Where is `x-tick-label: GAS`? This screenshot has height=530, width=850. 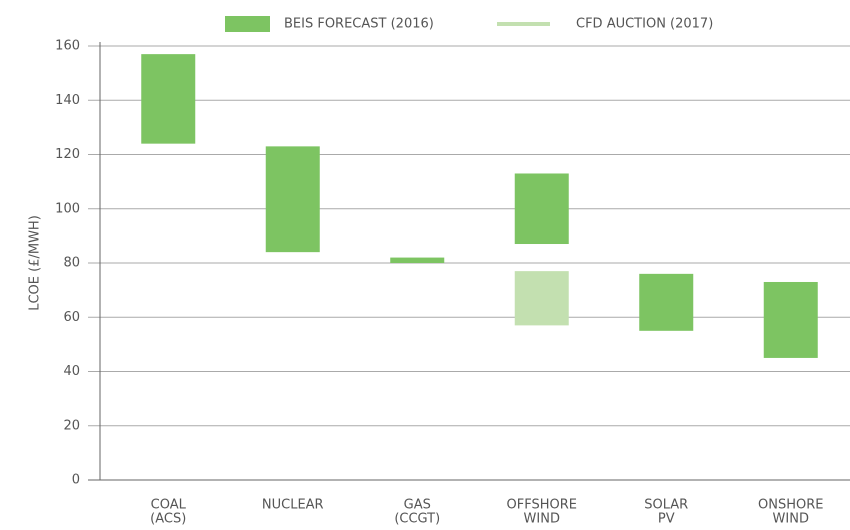 x-tick-label: GAS is located at coordinates (417, 505).